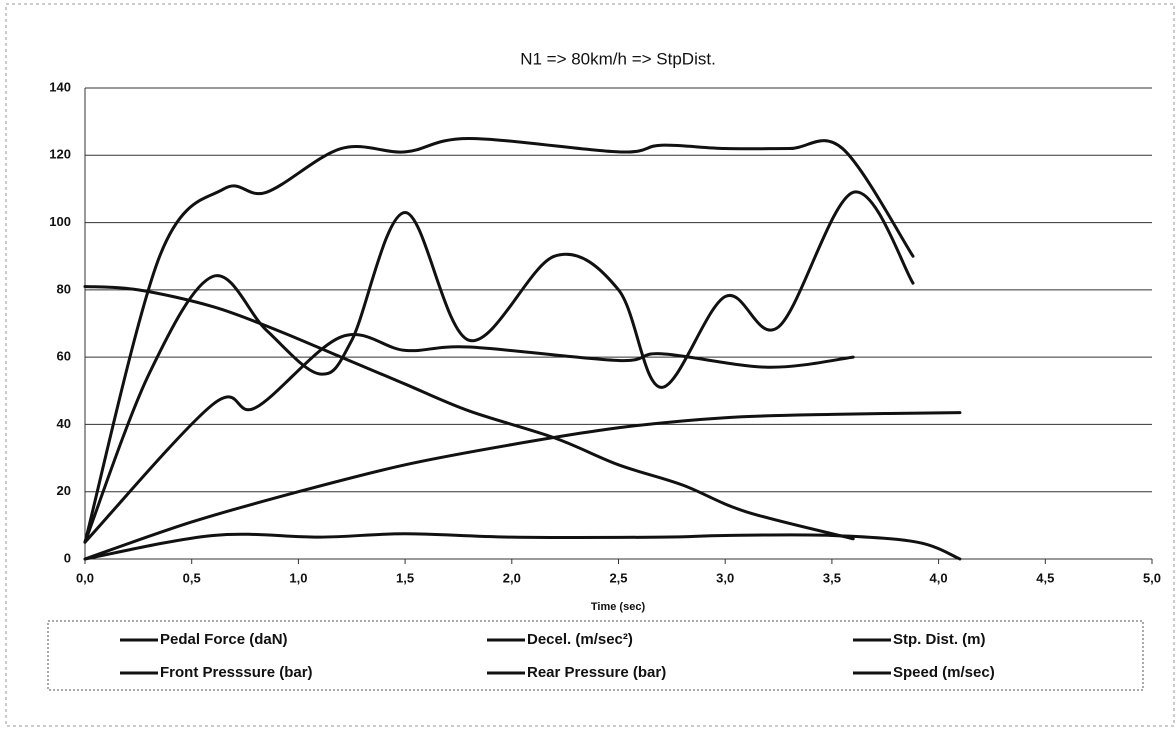 This screenshot has height=729, width=1176. What do you see at coordinates (60, 154) in the screenshot?
I see `y-tick-label: 120` at bounding box center [60, 154].